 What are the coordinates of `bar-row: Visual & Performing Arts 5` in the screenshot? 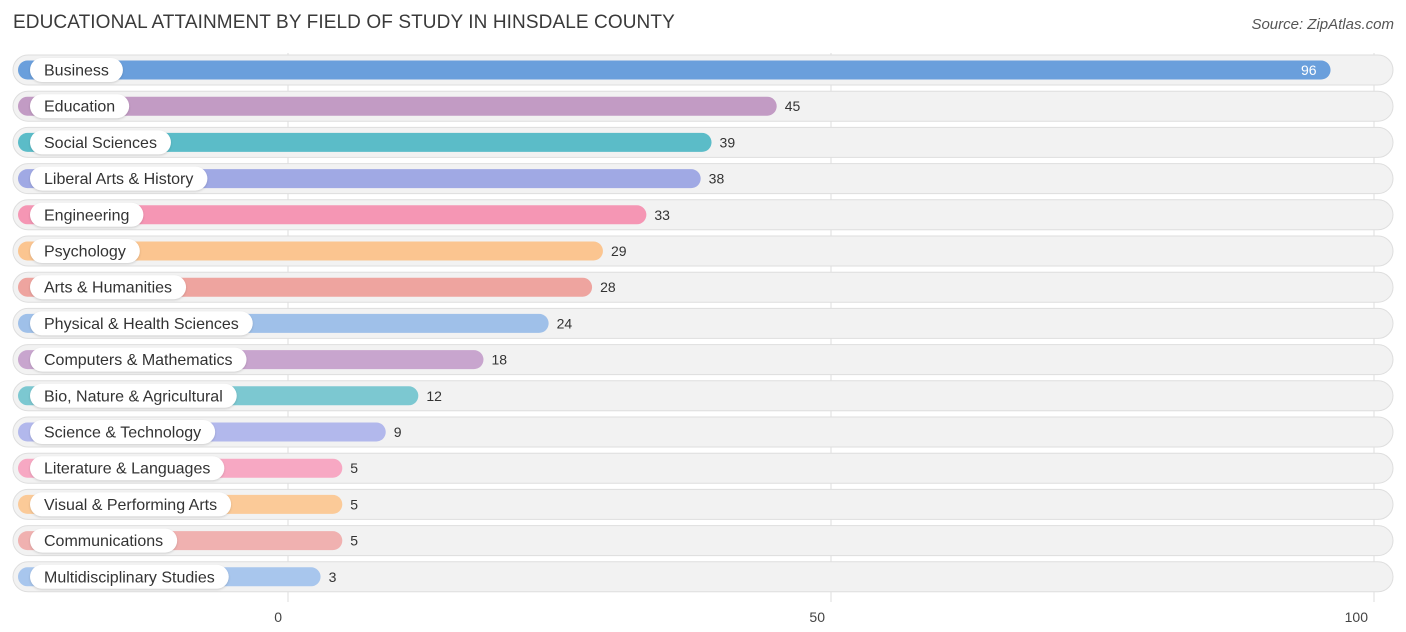 It's located at (703, 504).